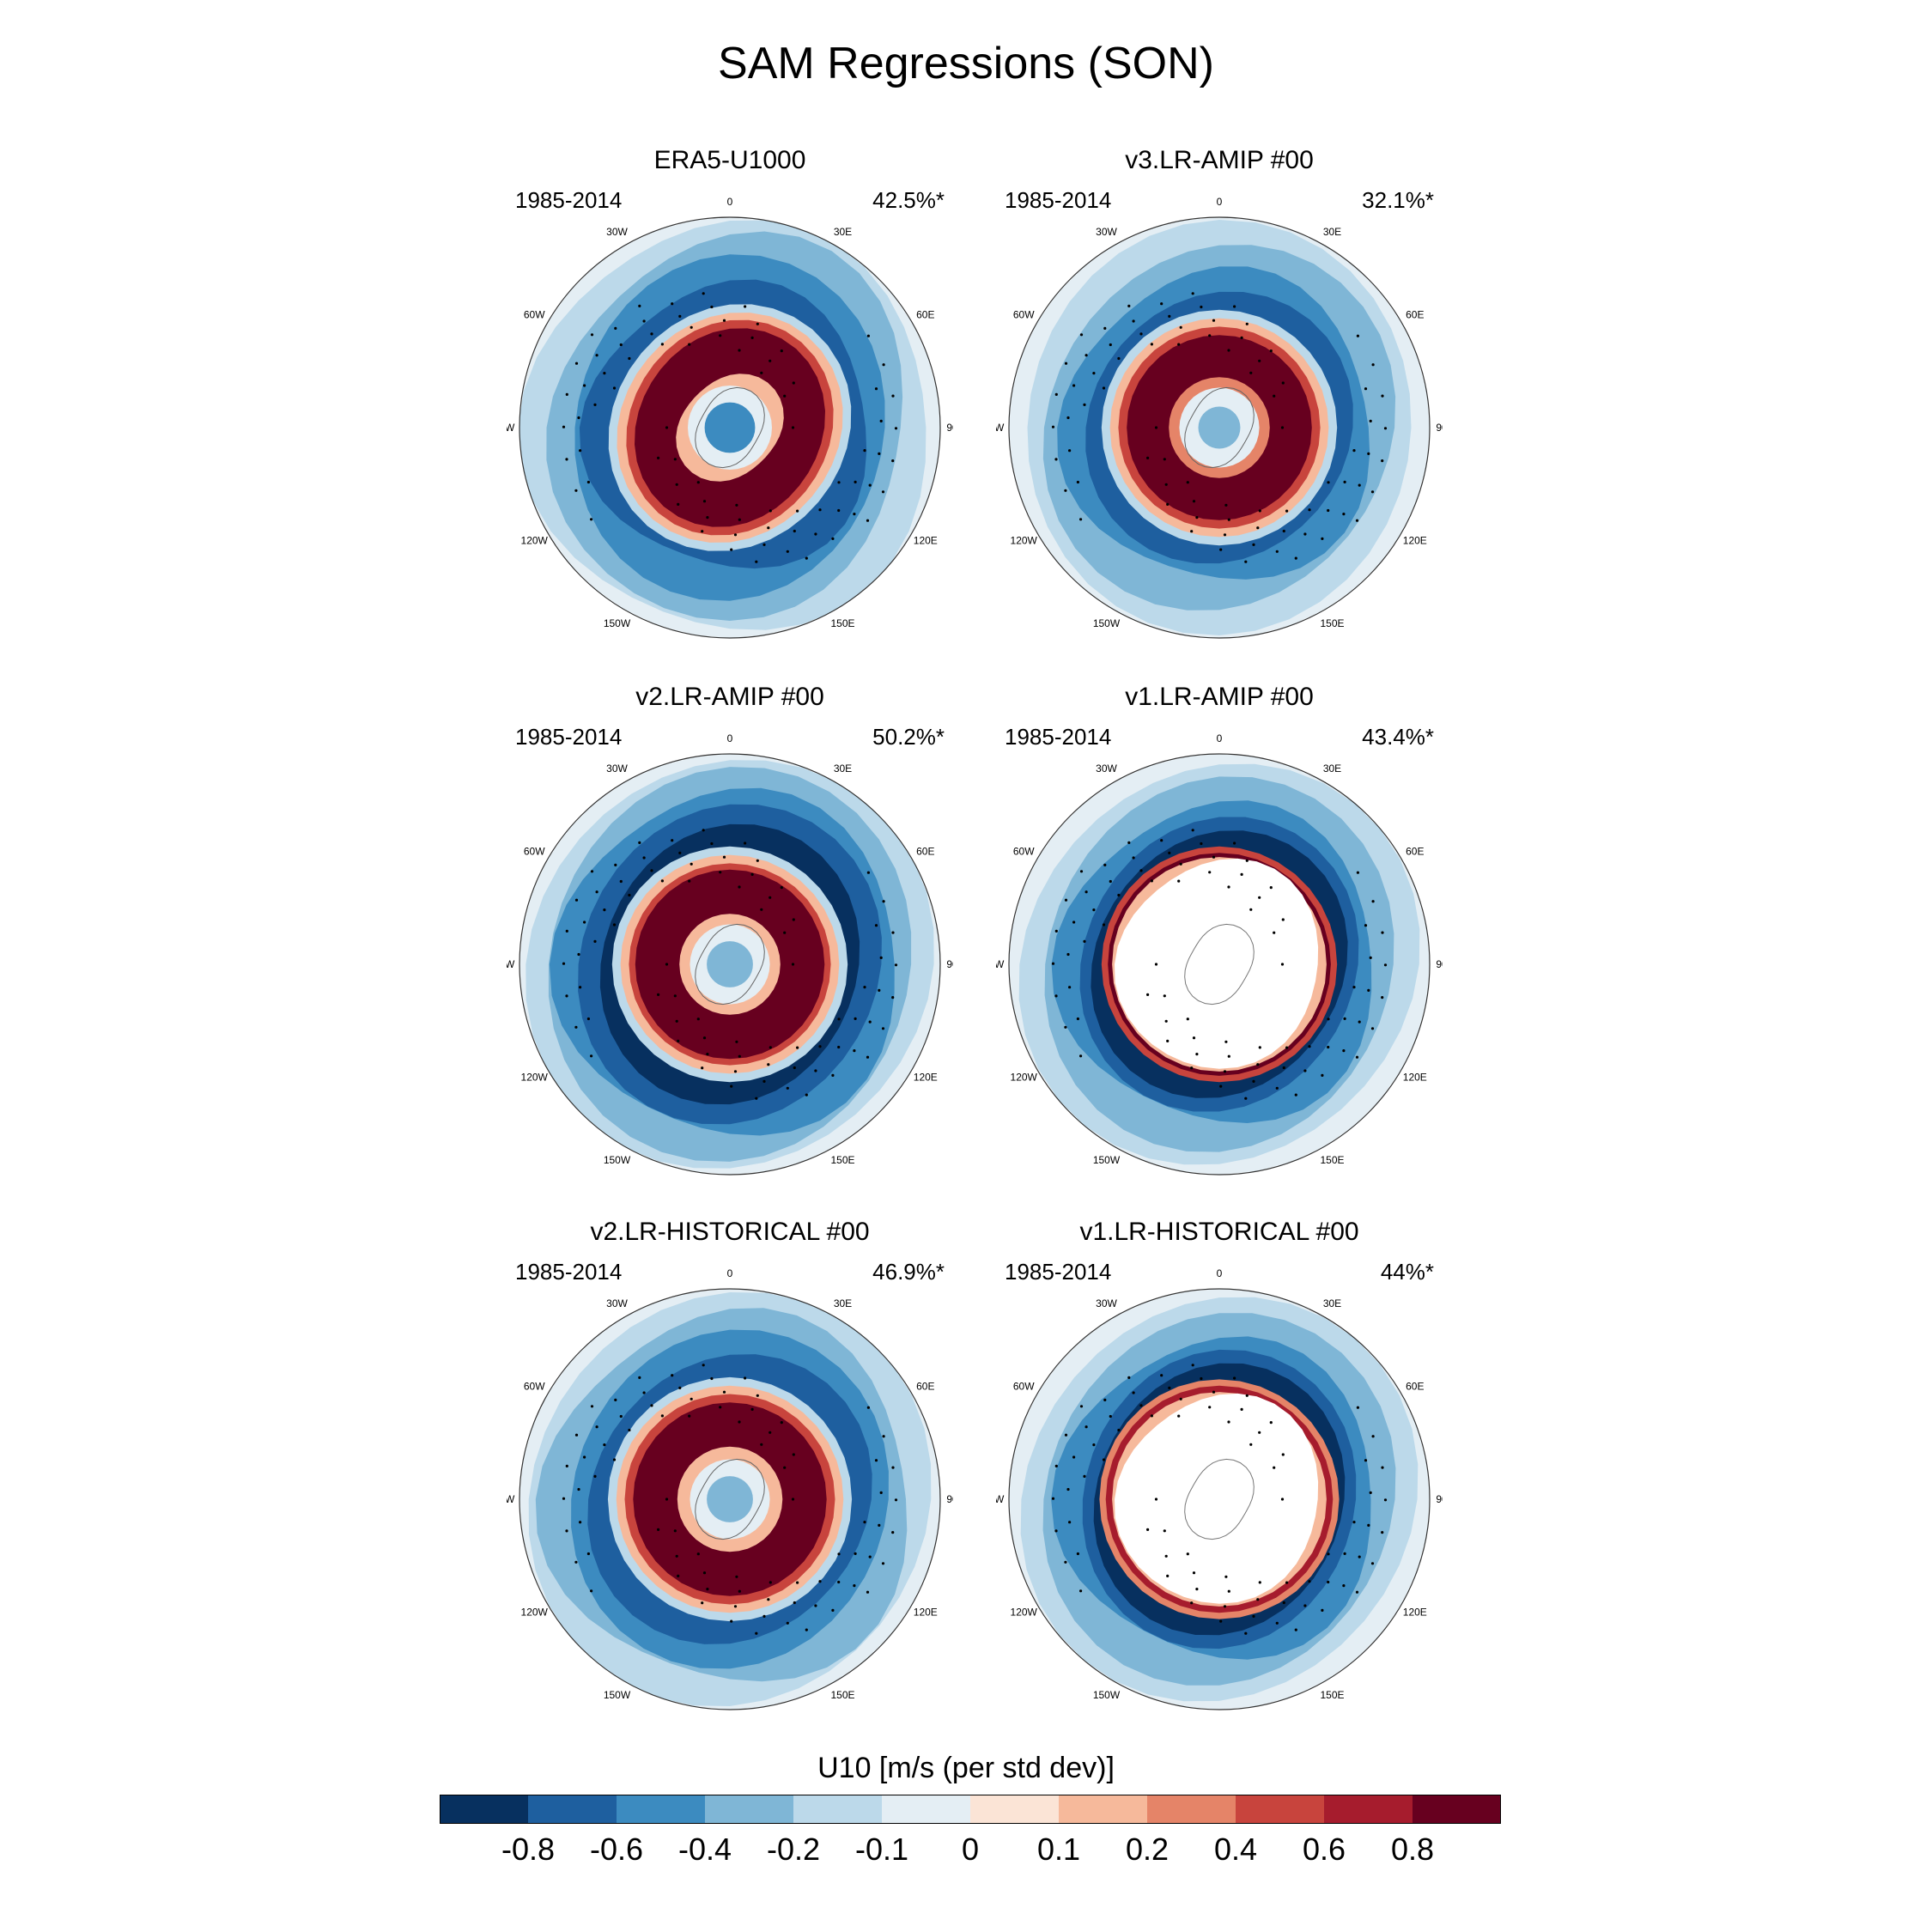  I want to click on colorbar-tick-label: -0.6, so click(616, 1850).